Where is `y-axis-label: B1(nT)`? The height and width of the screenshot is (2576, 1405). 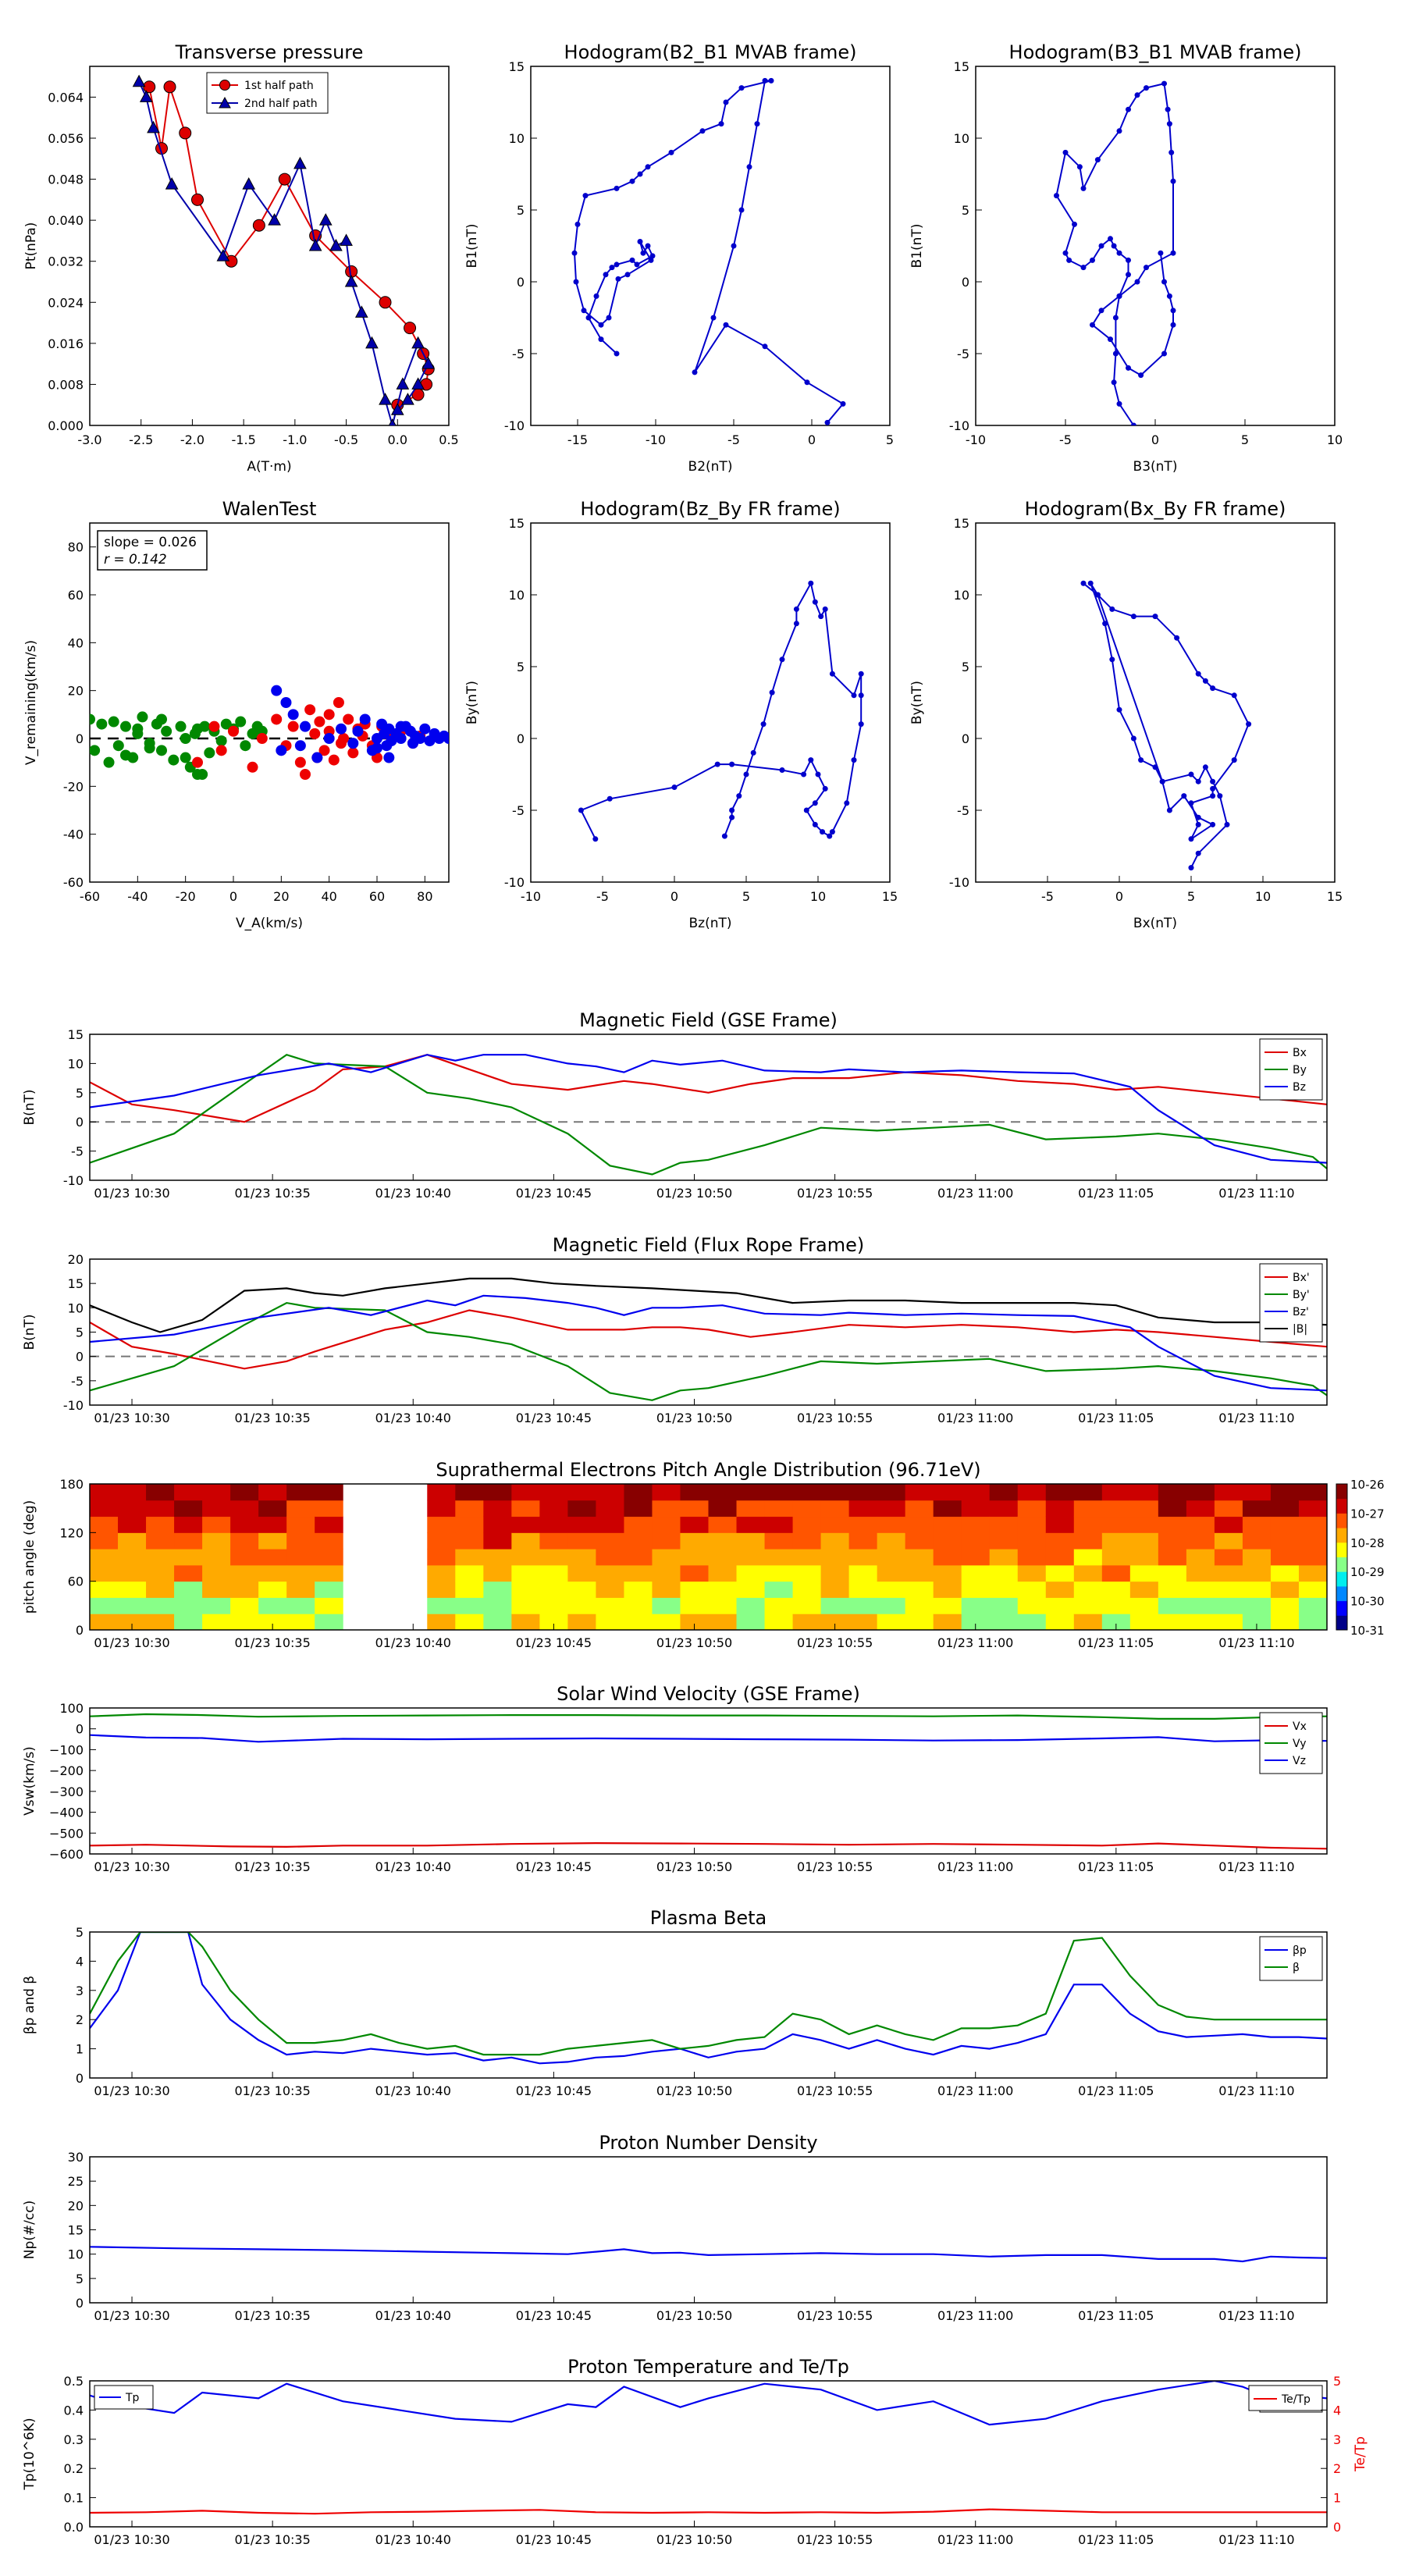 y-axis-label: B1(nT) is located at coordinates (472, 246).